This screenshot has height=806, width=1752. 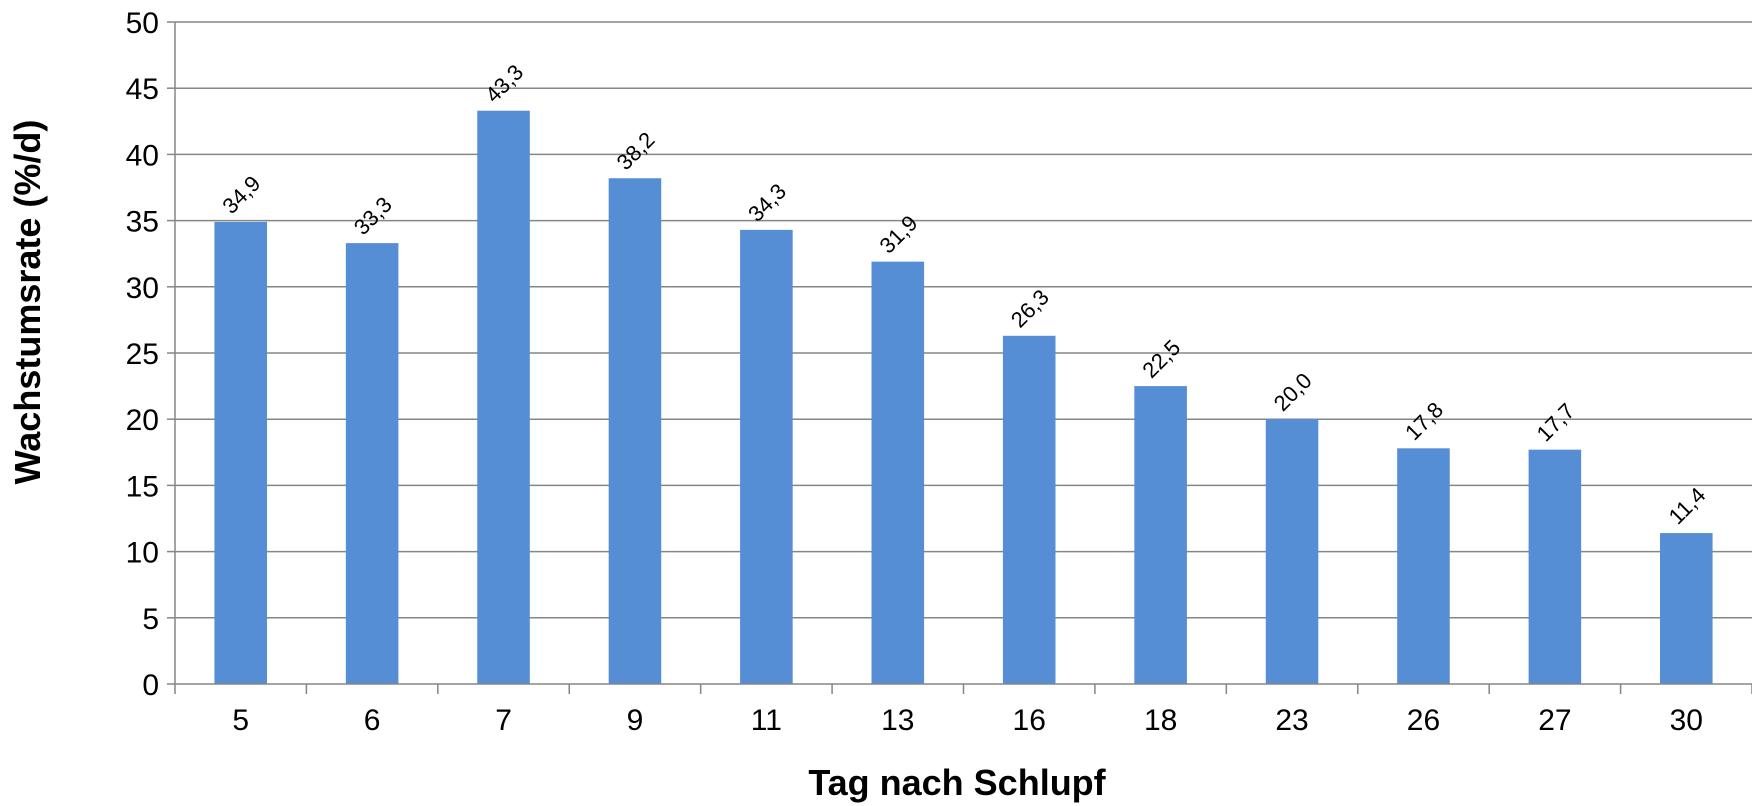 I want to click on x-tick-label: 11, so click(x=766, y=720).